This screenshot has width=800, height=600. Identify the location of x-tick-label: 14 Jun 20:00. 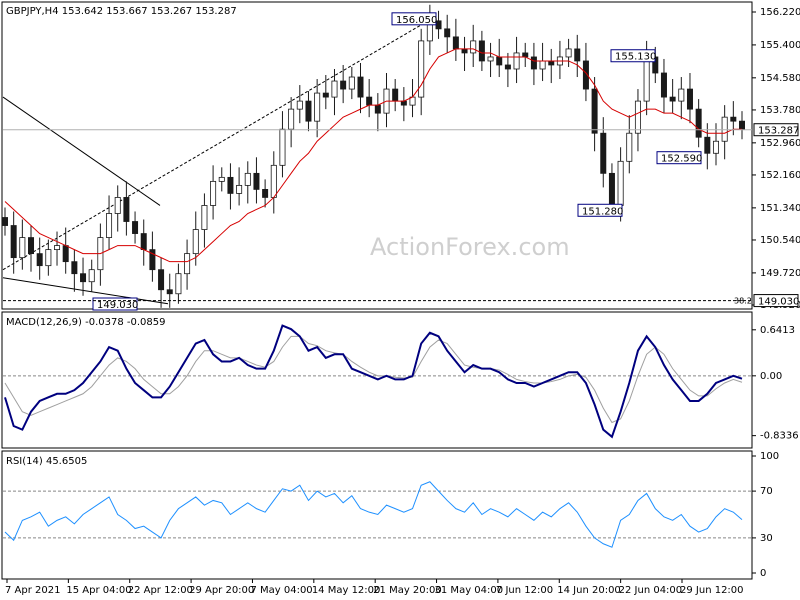
(589, 590).